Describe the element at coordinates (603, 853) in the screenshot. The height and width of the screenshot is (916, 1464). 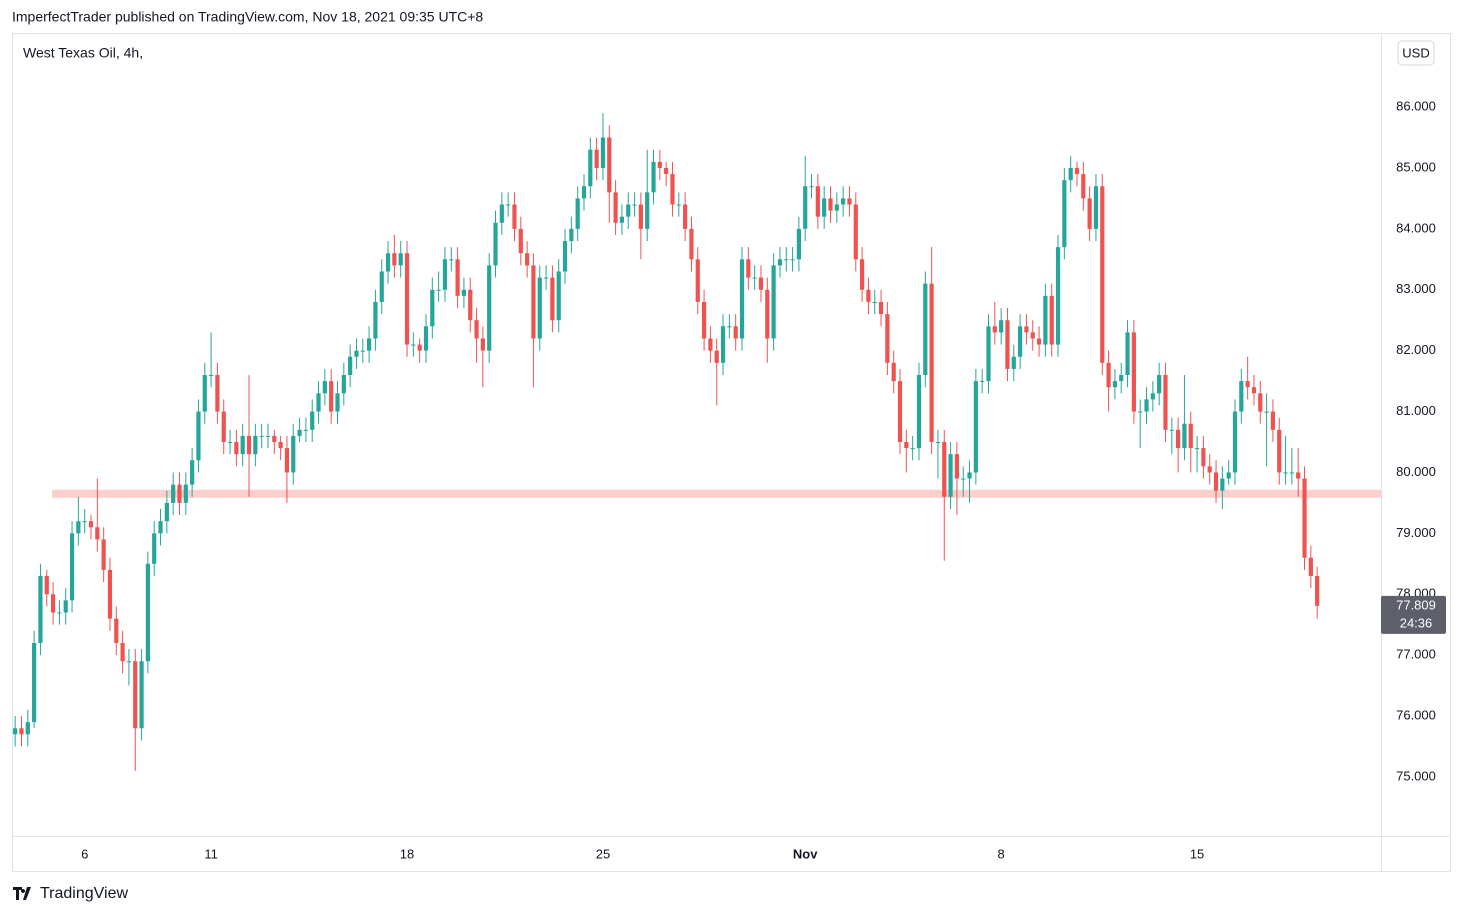
I see `x-tick-label: 25` at that location.